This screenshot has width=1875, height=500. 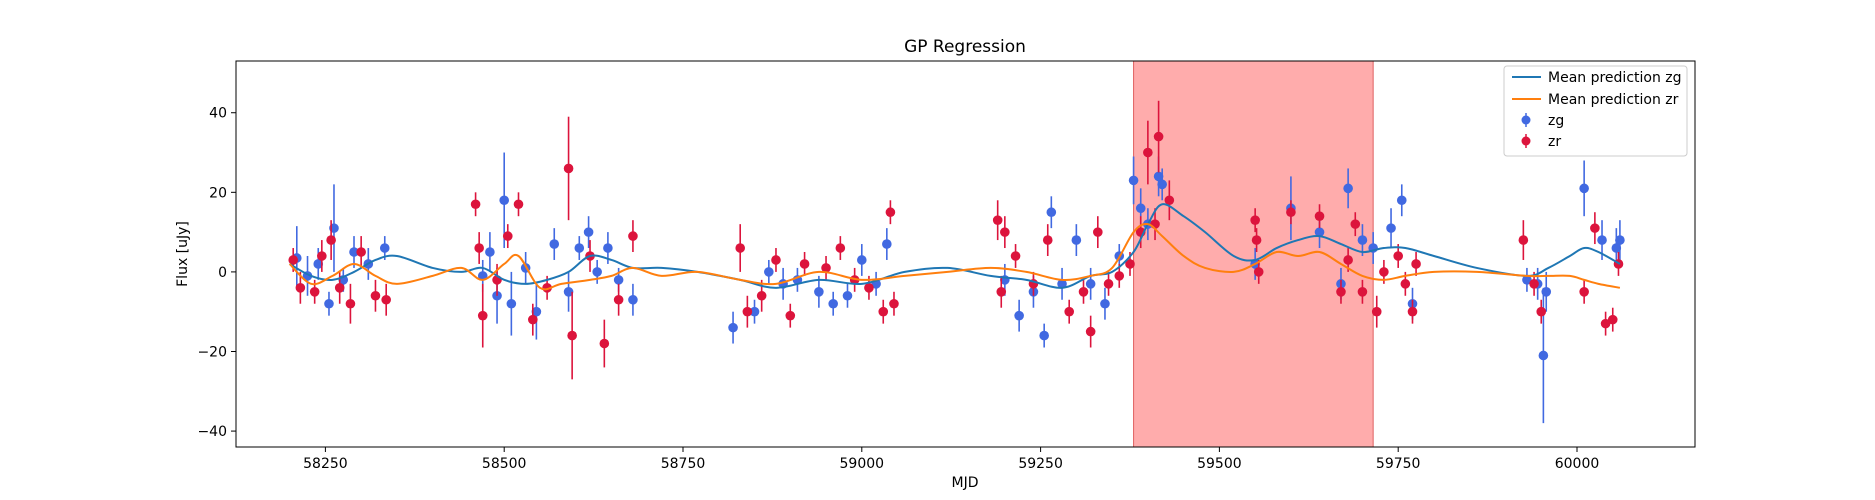 I want to click on legend-label-zg-line: Mean prediction zg, so click(x=1615, y=78).